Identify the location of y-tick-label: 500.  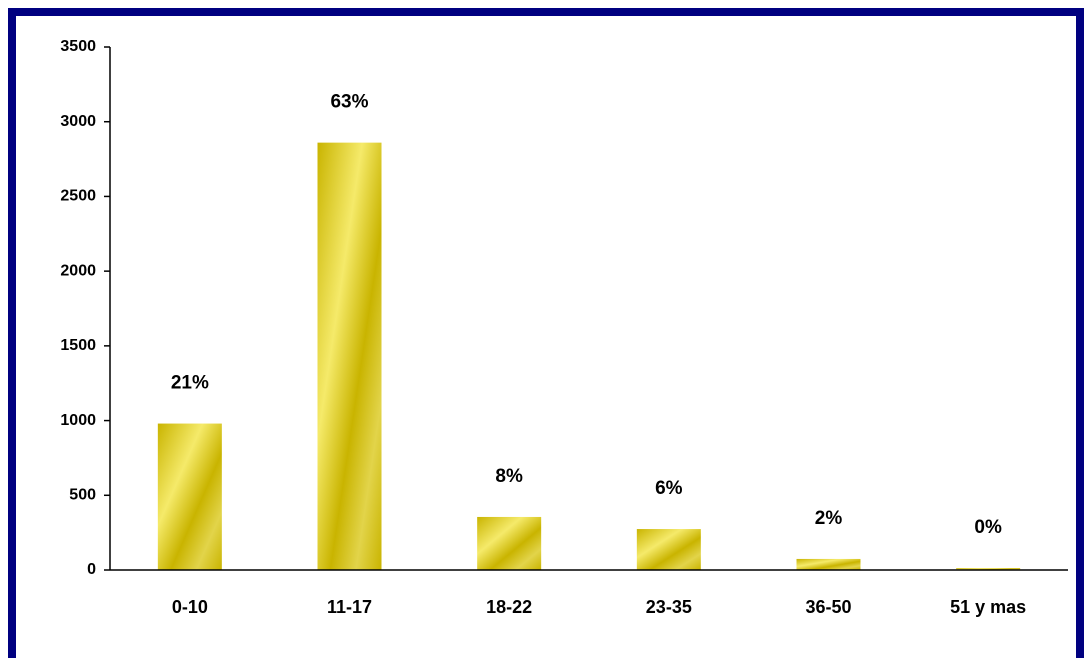
(82, 495).